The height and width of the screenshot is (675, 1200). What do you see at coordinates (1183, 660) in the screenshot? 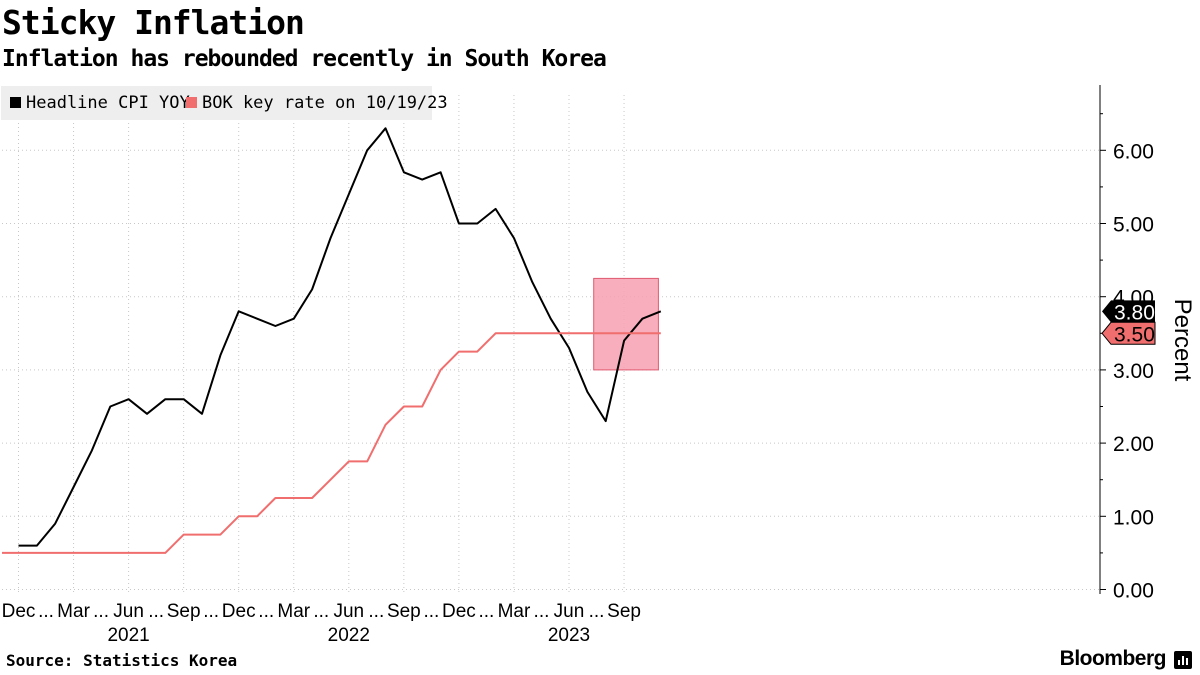
I see `bloomberg-chart-icon` at bounding box center [1183, 660].